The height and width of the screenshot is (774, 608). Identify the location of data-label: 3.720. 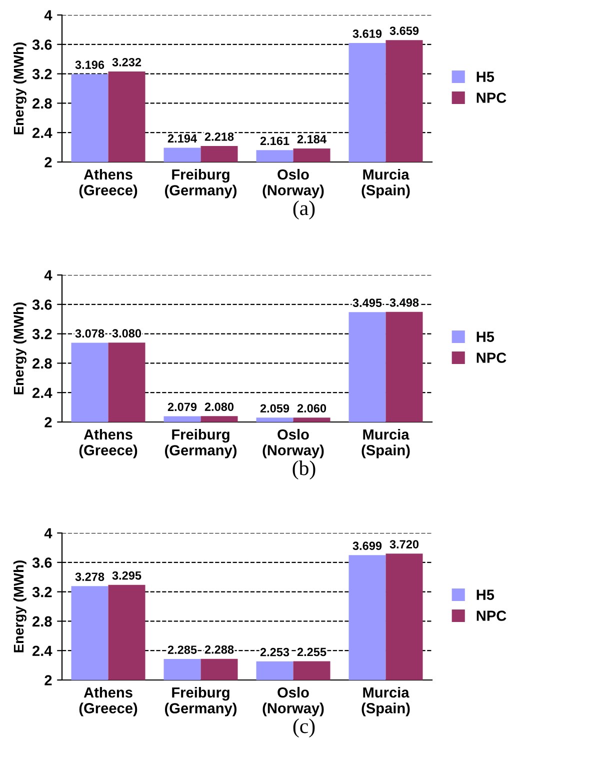
(404, 544).